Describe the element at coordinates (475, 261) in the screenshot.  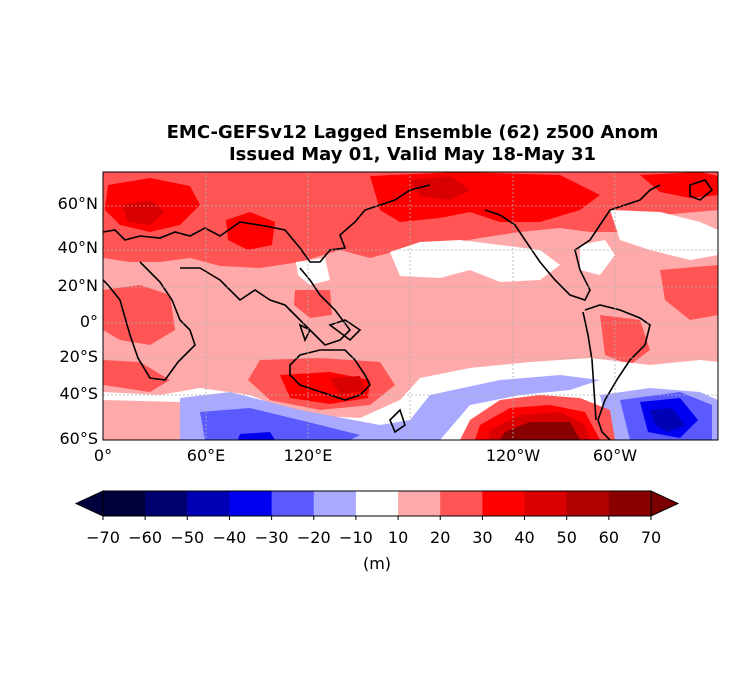
I see `anomaly-neutral-npacific` at that location.